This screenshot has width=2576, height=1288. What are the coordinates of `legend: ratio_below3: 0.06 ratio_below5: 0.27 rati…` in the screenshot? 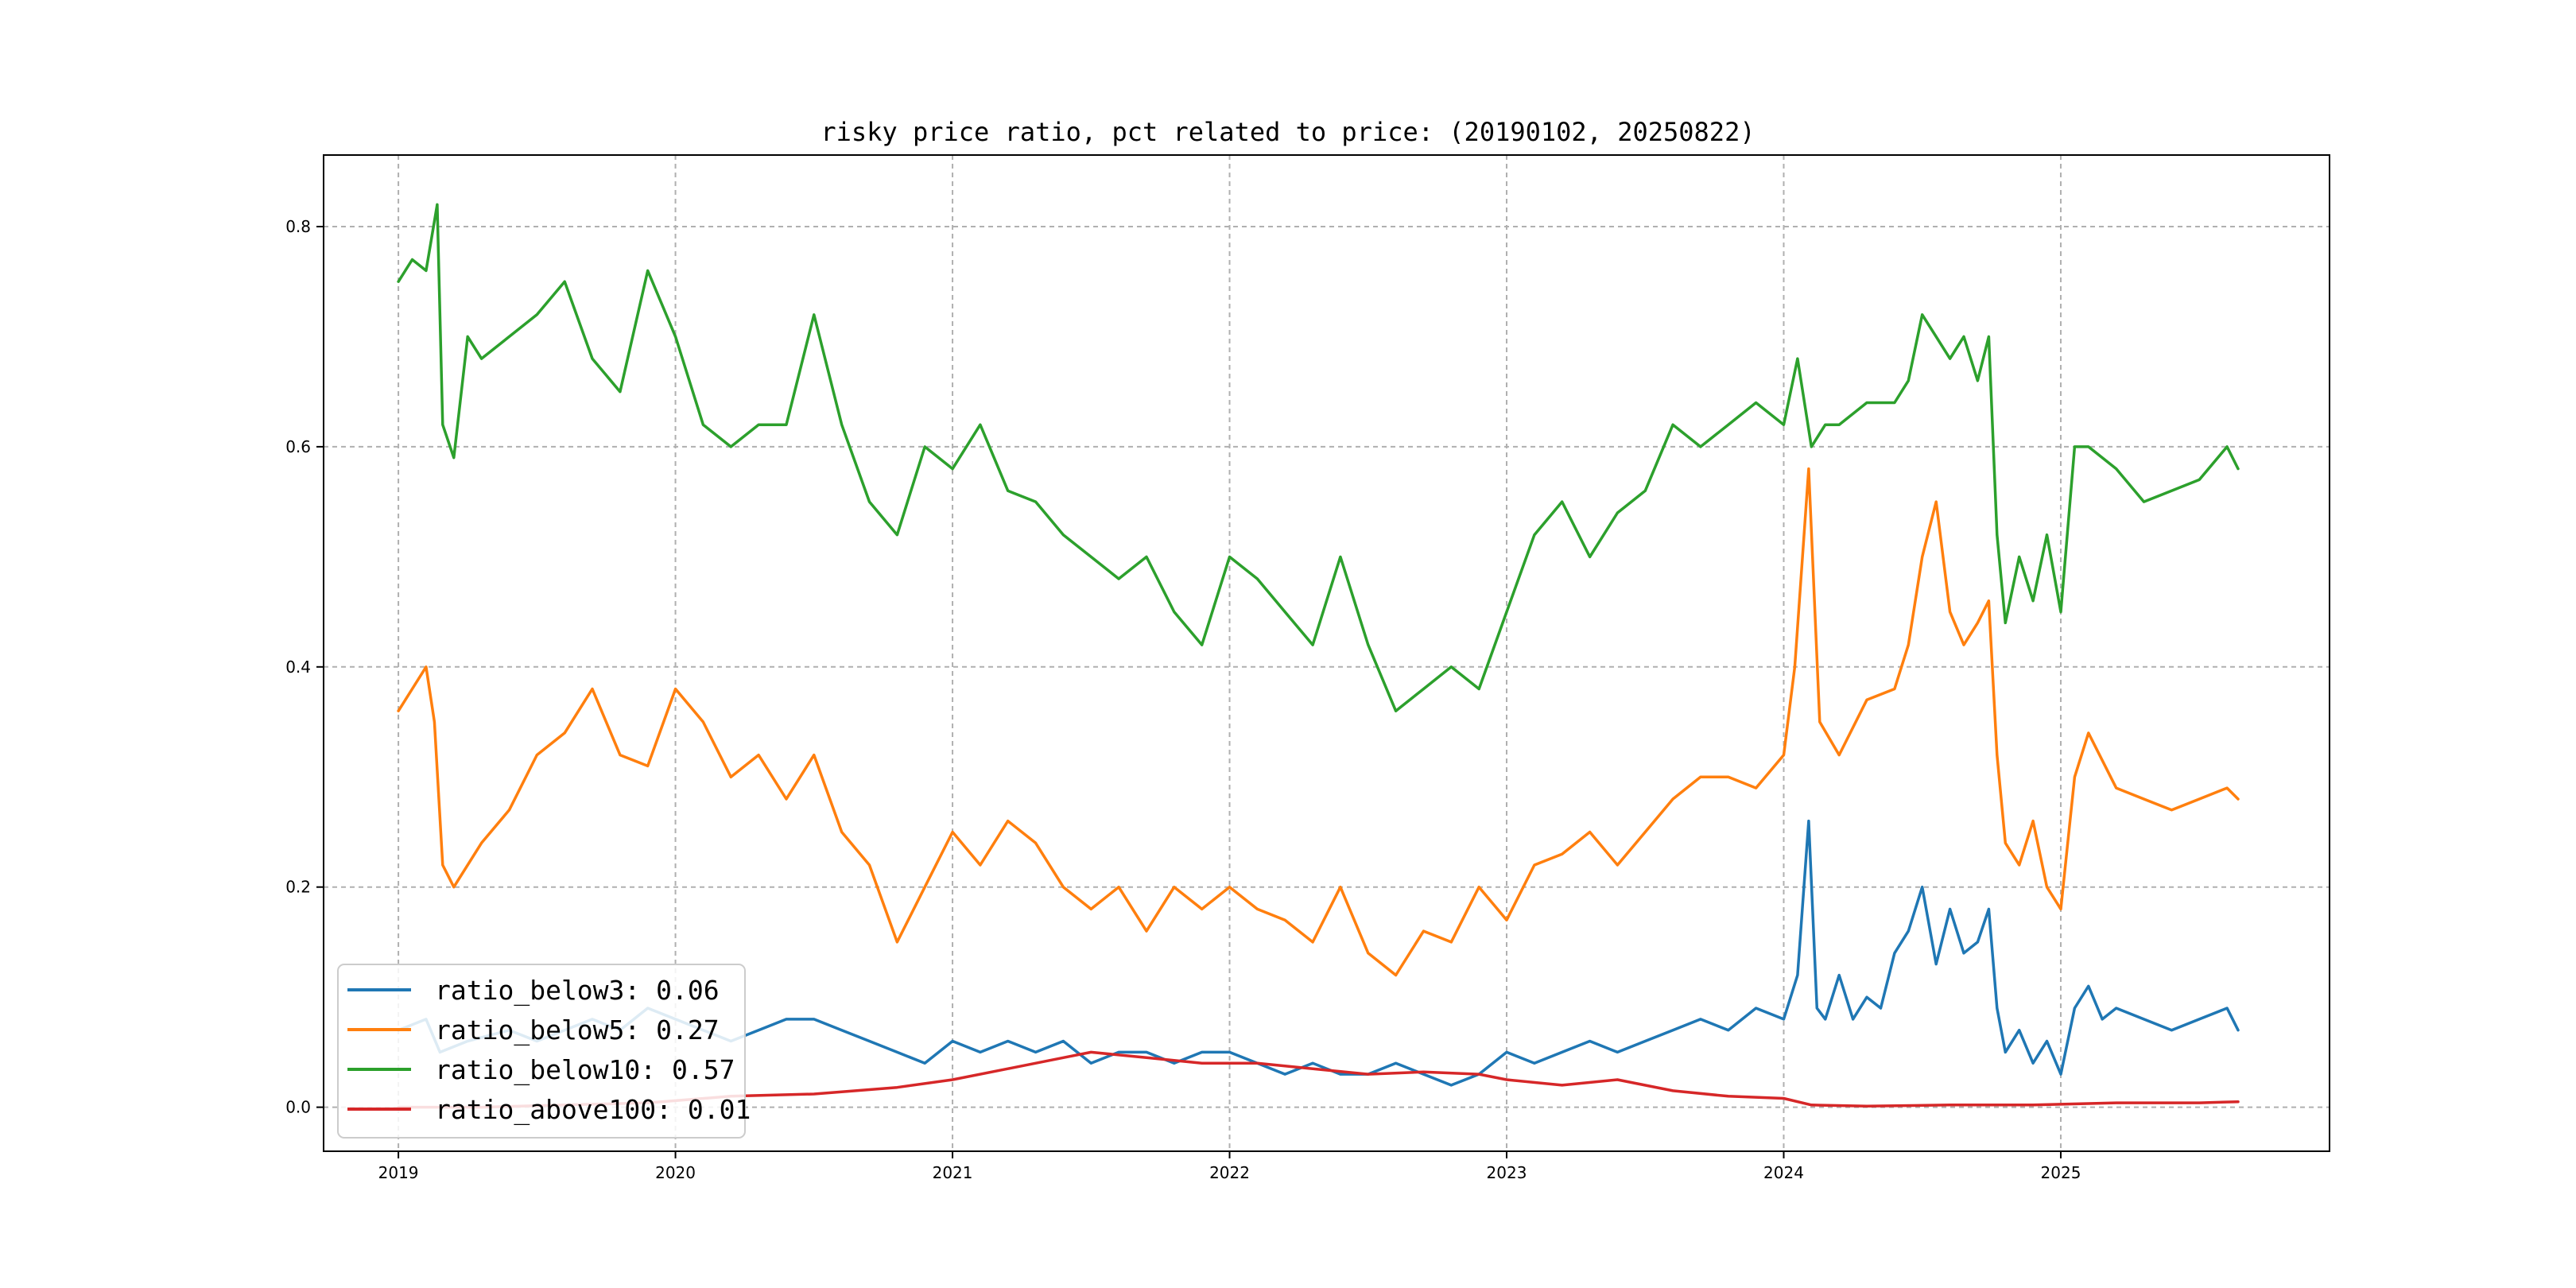 It's located at (544, 1051).